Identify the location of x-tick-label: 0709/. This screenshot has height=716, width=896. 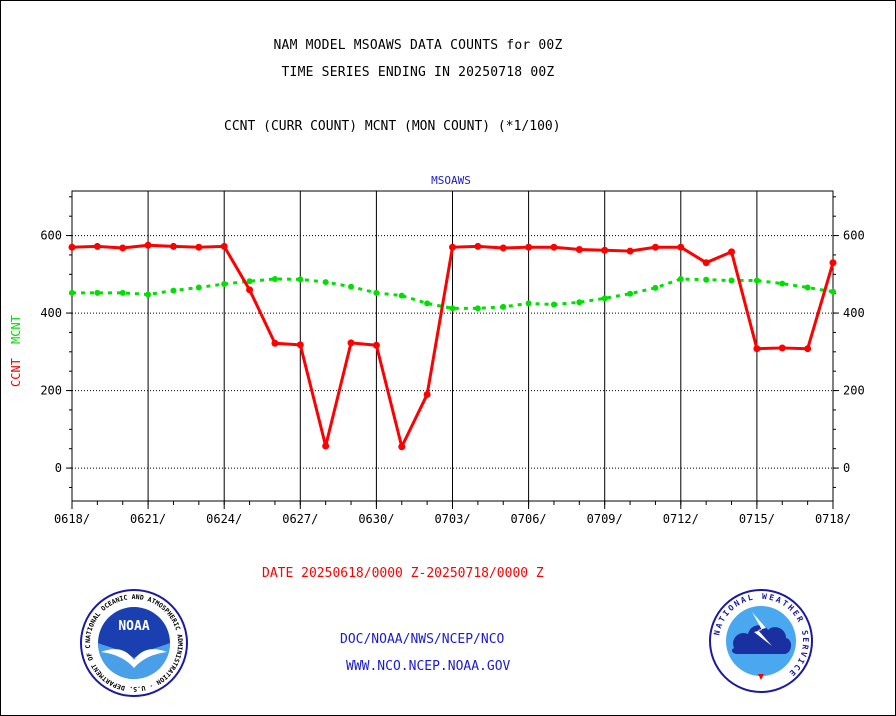
(605, 519).